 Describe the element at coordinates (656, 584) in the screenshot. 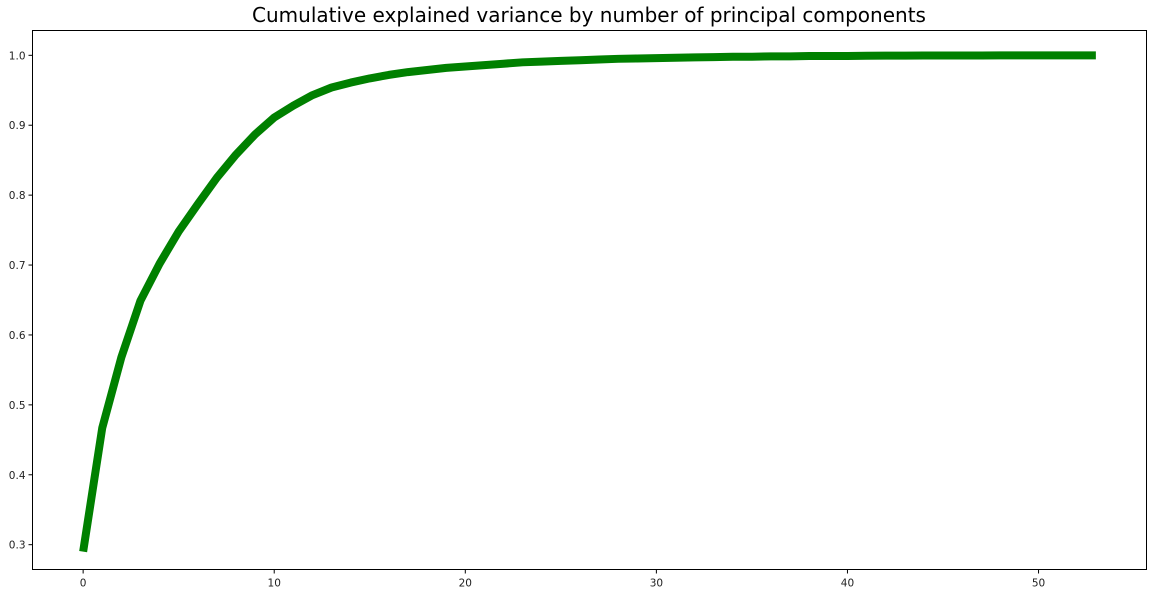

I see `x-tick-label: 30` at that location.